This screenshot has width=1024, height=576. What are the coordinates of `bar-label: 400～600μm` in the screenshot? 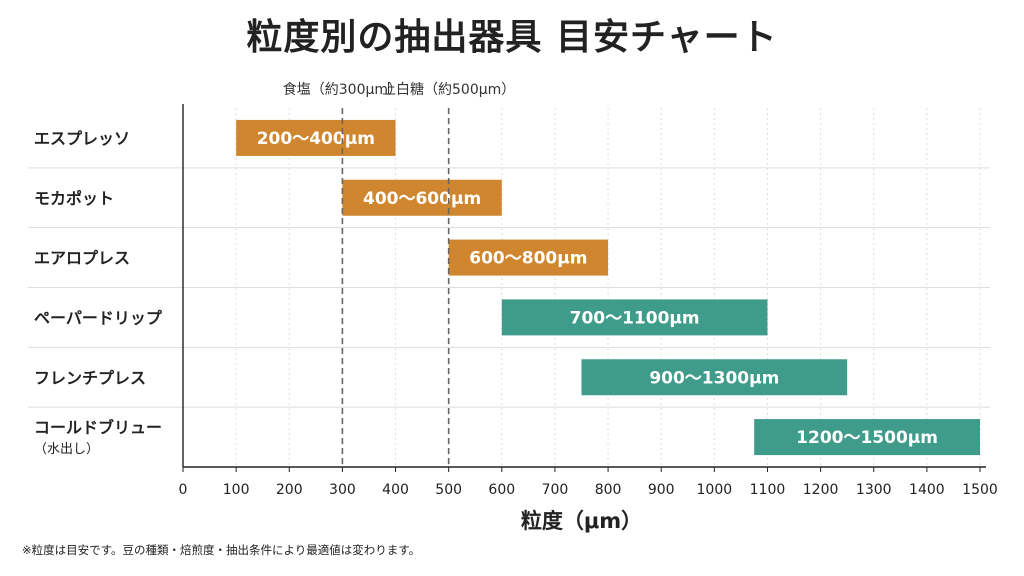 It's located at (422, 199).